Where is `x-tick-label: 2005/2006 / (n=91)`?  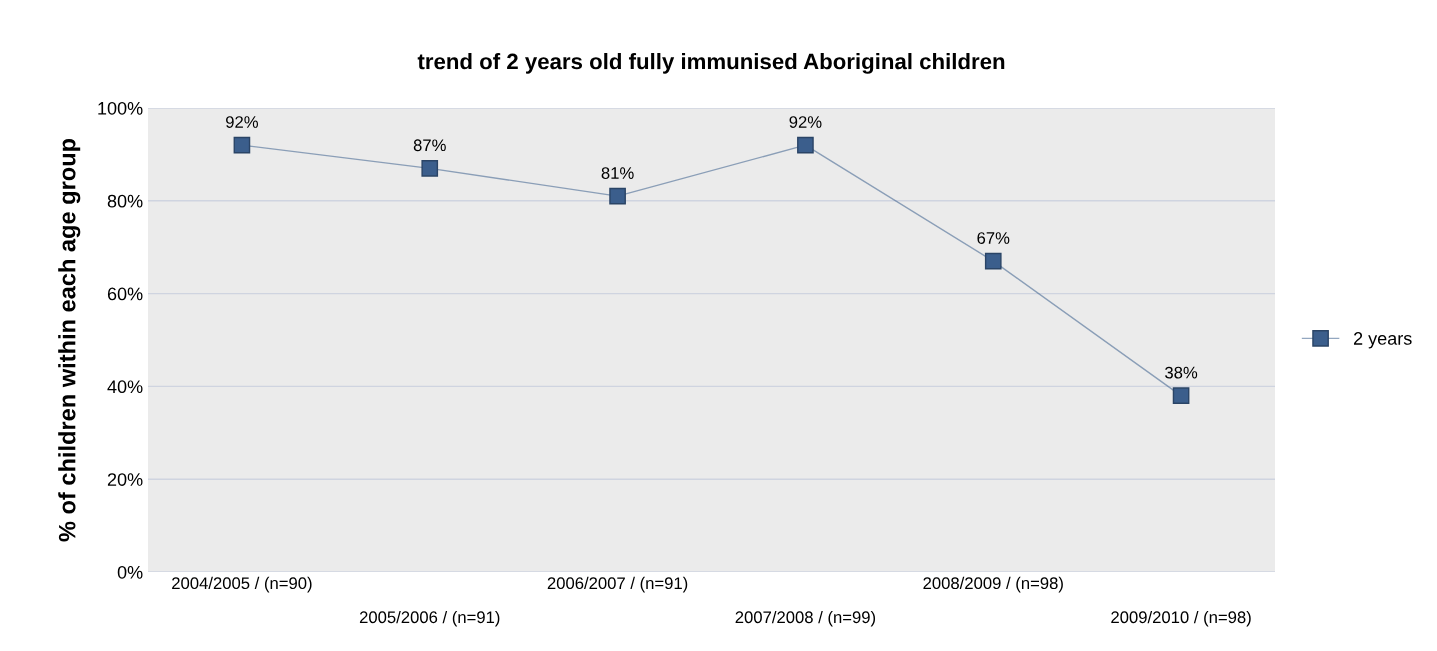
x-tick-label: 2005/2006 / (n=91) is located at coordinates (429, 618).